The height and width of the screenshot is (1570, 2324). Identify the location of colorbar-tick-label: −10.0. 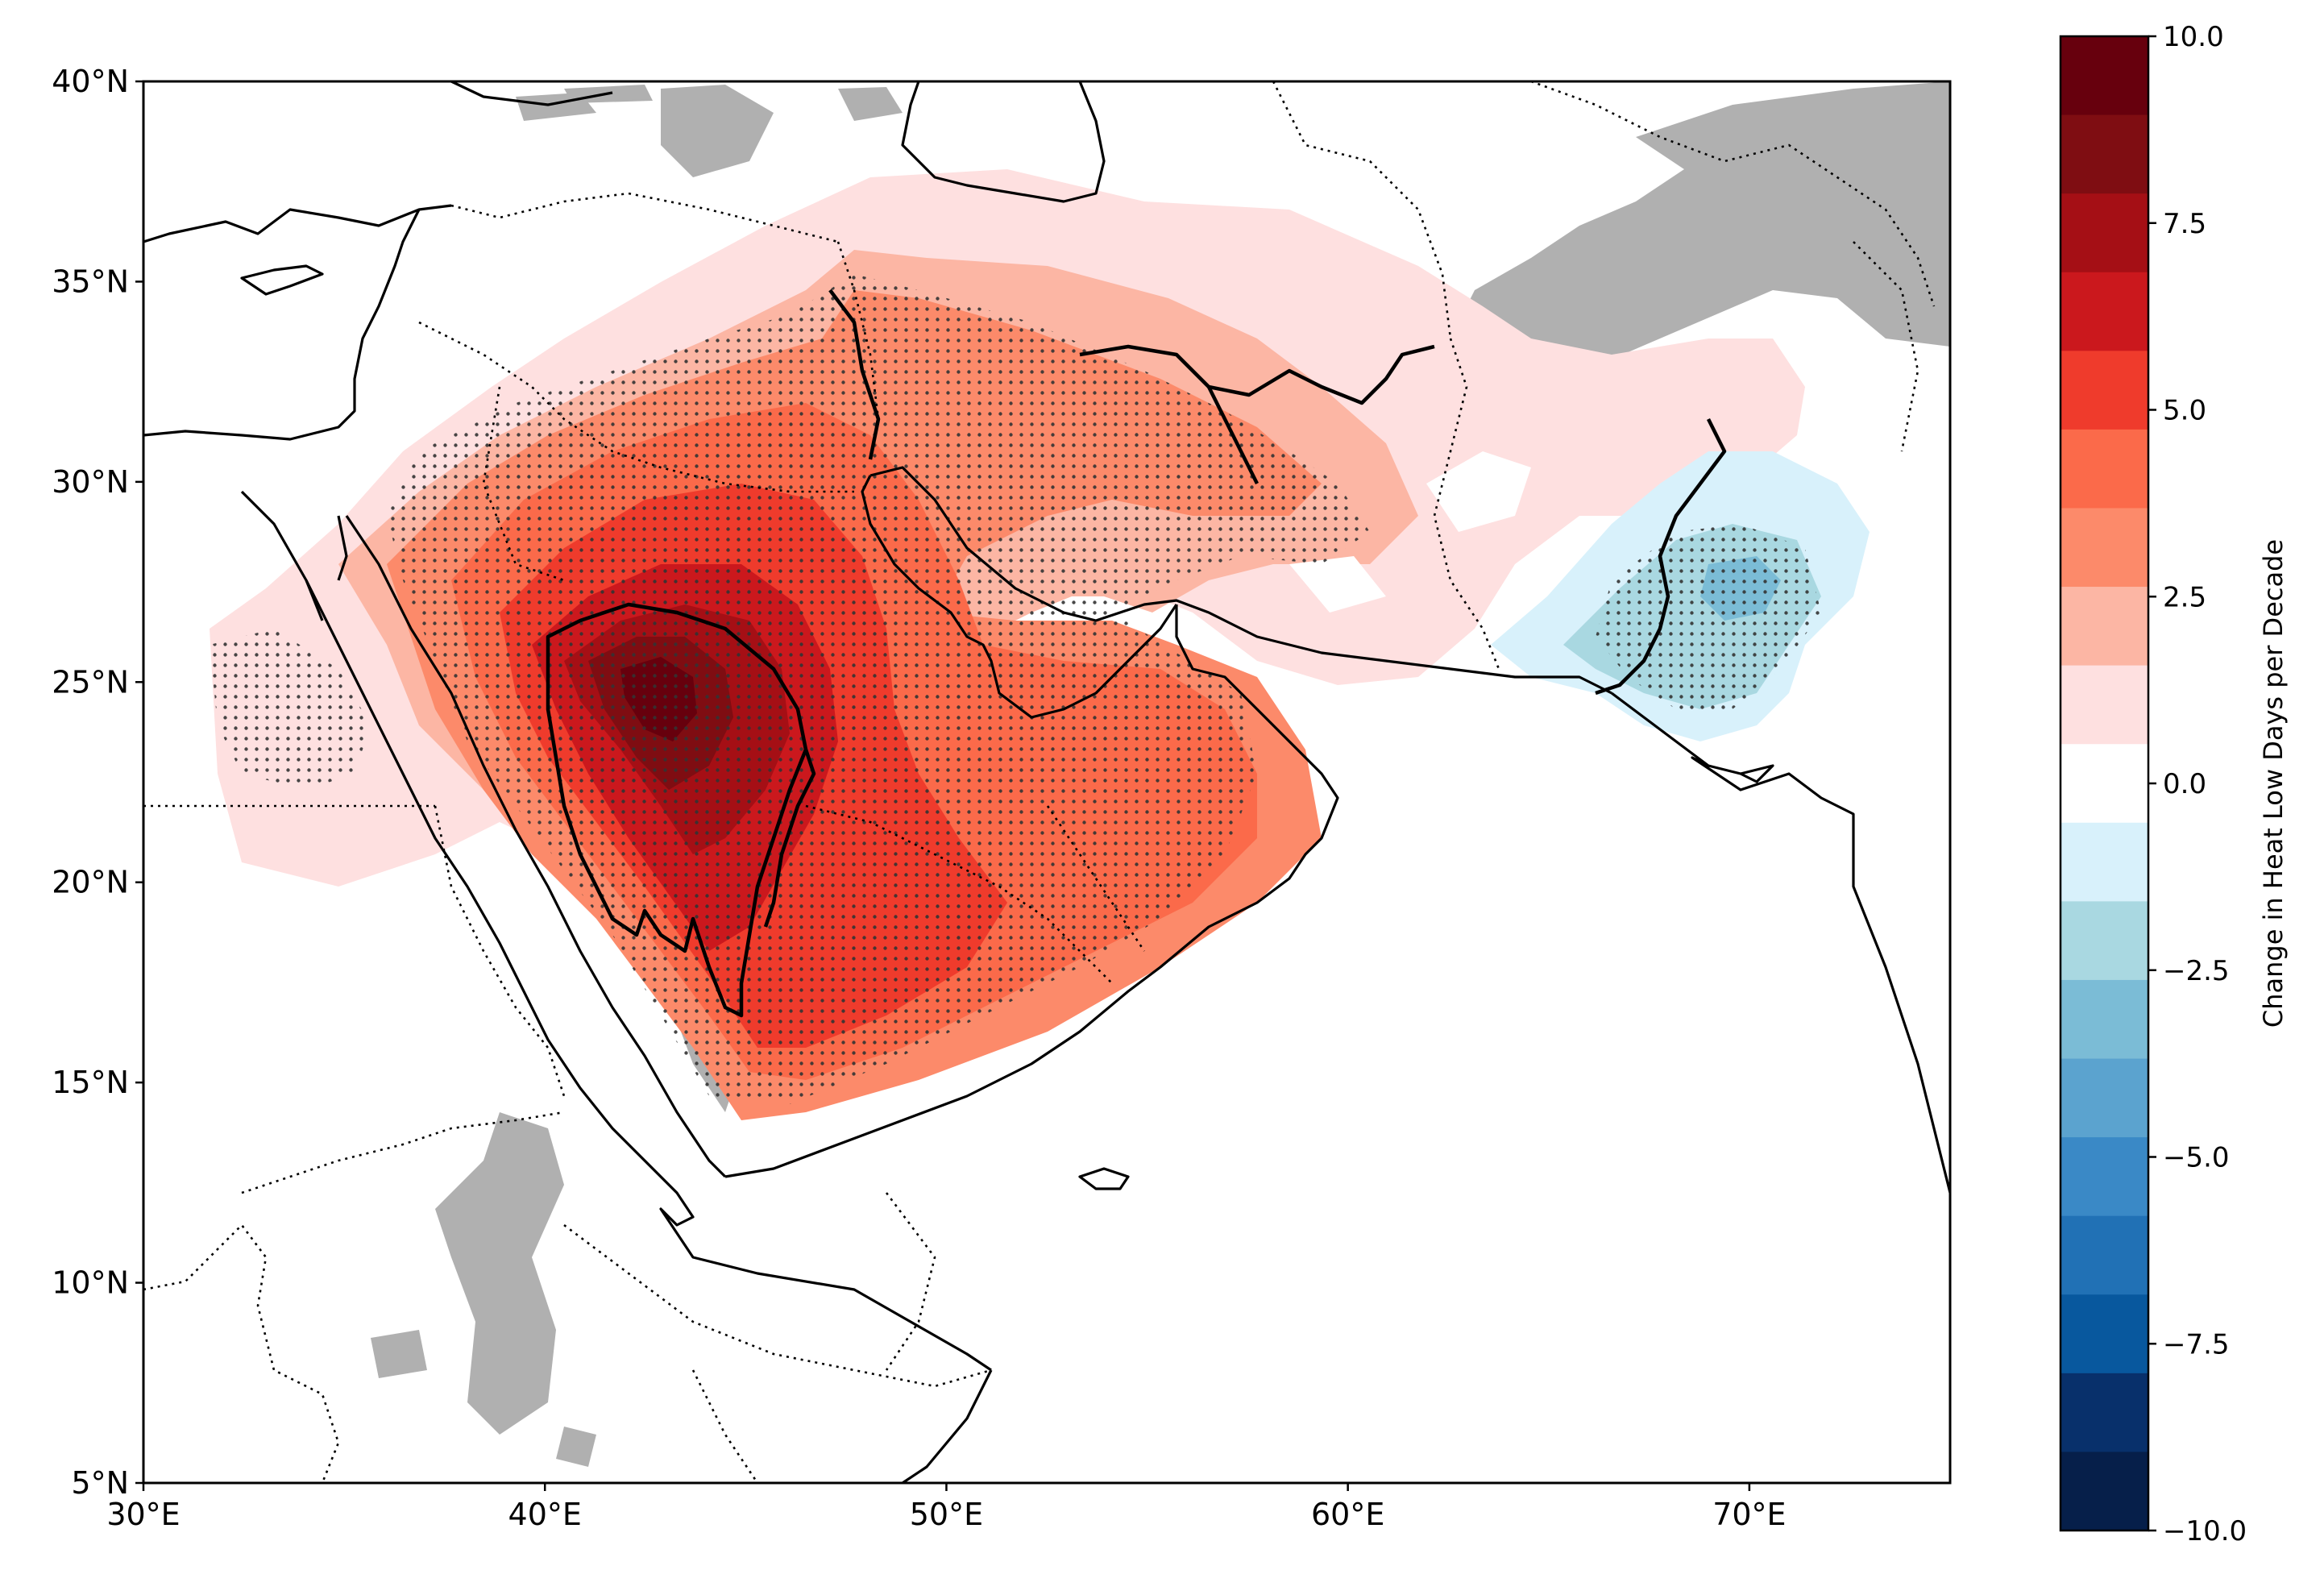
(2205, 1531).